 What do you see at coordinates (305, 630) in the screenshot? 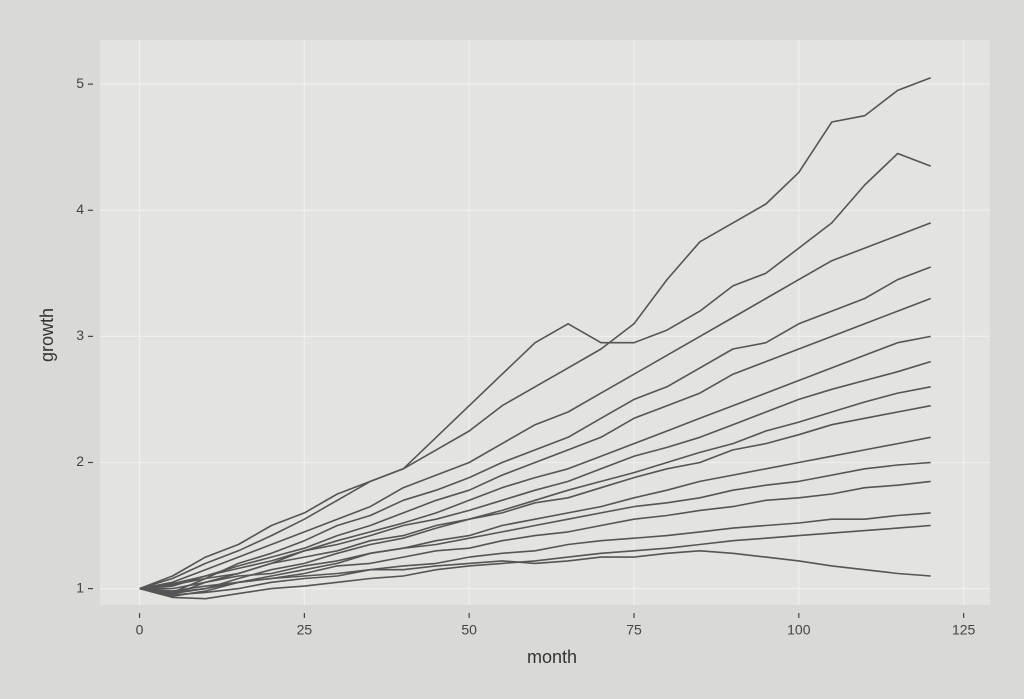
I see `x-tick-label: 25` at bounding box center [305, 630].